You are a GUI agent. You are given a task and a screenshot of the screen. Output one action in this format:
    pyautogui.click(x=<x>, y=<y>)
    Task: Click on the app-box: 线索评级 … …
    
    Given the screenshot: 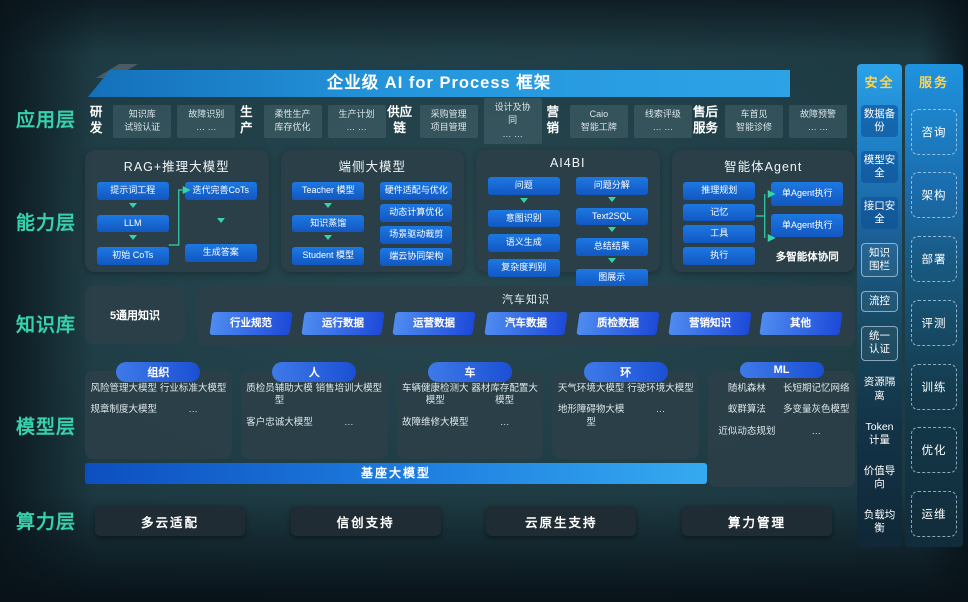 What is the action you would take?
    pyautogui.click(x=662, y=121)
    